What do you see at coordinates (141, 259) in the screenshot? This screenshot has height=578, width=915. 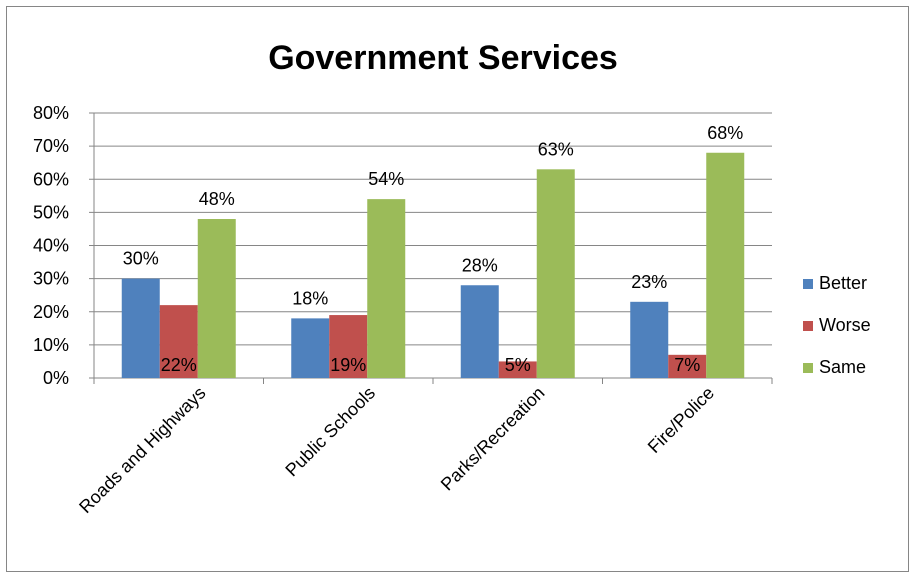 I see `data-label: 30%` at bounding box center [141, 259].